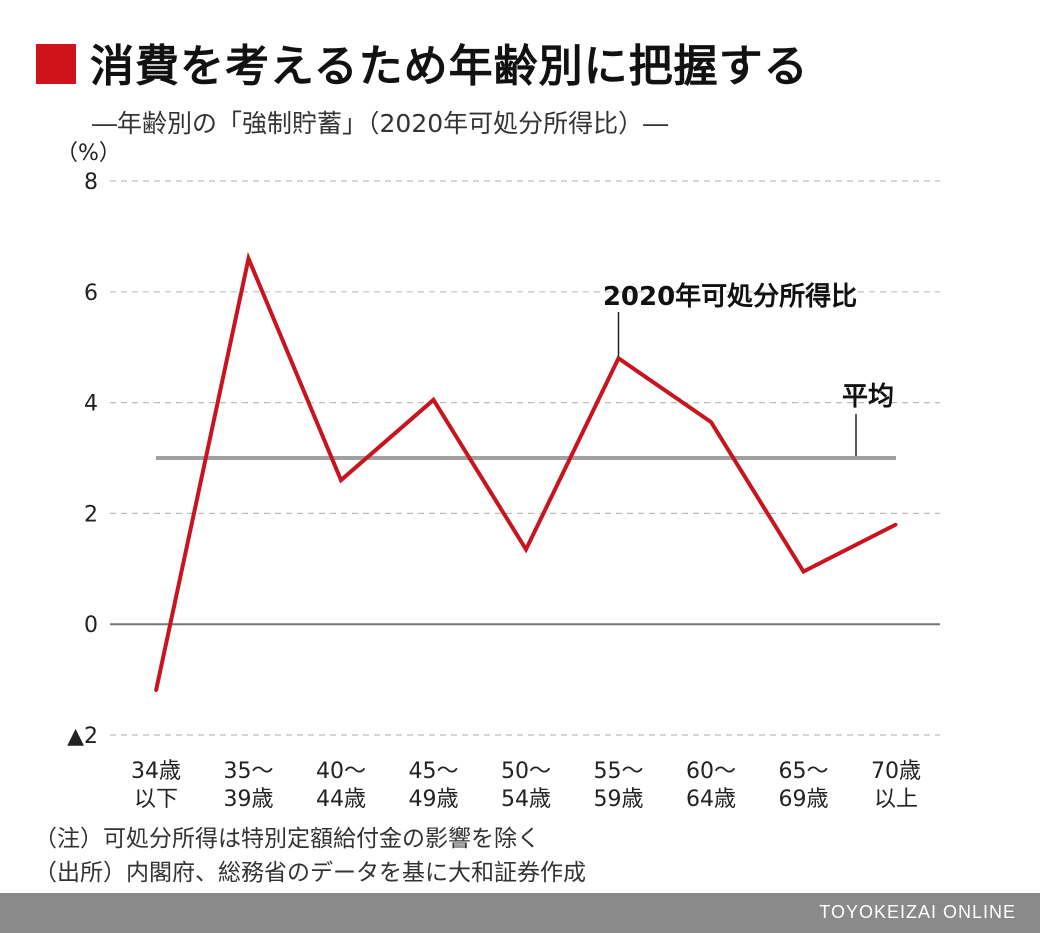  I want to click on x-tick-label: 70歳, so click(896, 771).